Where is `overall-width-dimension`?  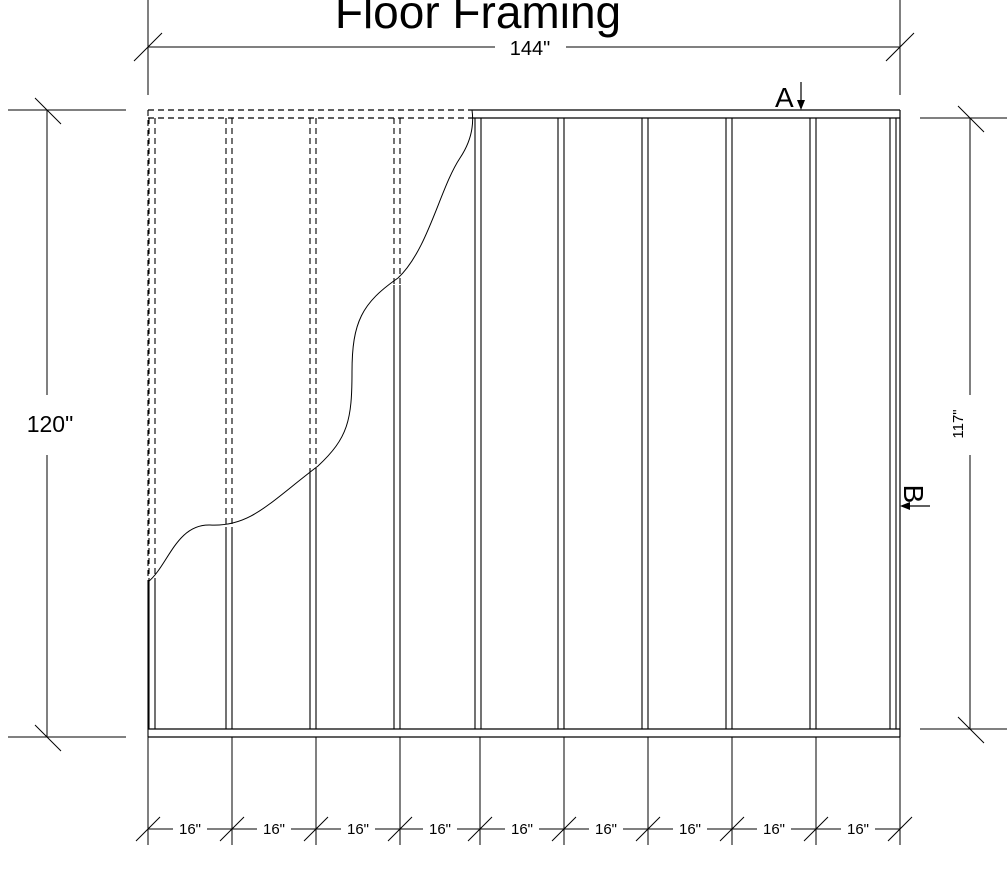
overall-width-dimension is located at coordinates (524, 47).